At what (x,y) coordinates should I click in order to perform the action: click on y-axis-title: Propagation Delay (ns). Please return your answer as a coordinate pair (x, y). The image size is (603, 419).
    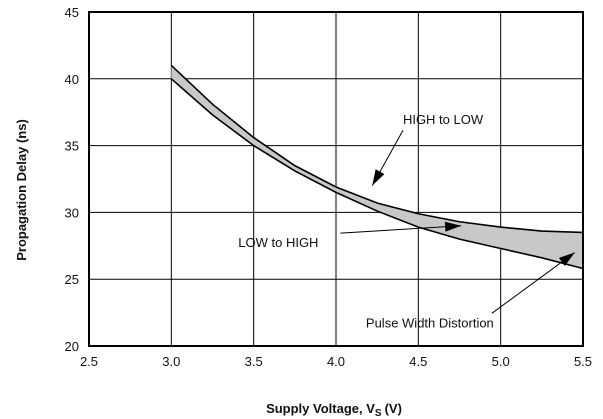
    Looking at the image, I should click on (21, 190).